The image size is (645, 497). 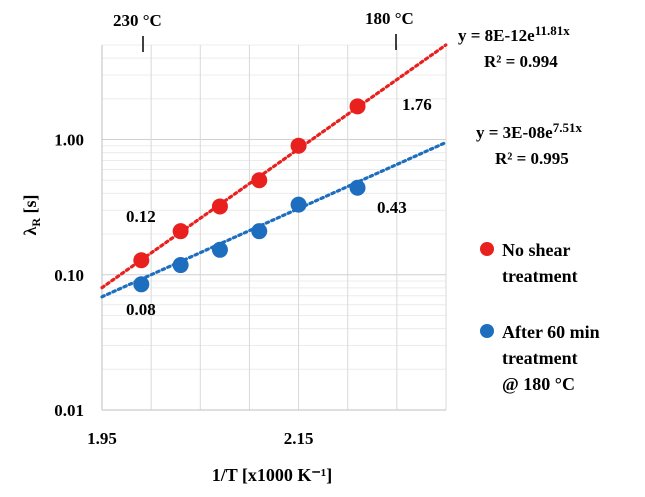 I want to click on equation-blue-base: y = 3E-08e, so click(x=514, y=132).